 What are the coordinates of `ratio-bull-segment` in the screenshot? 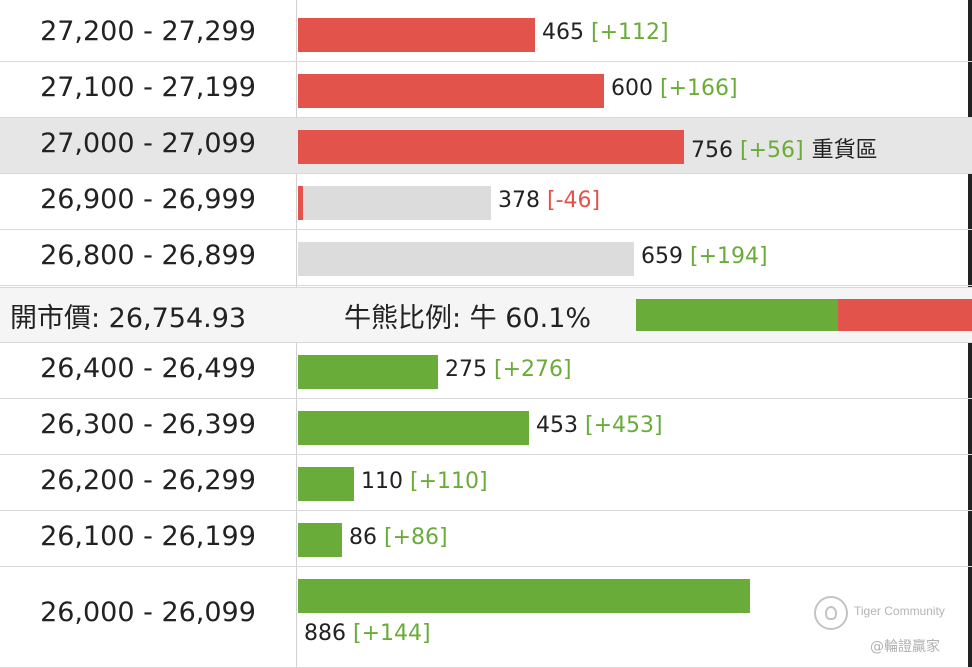 It's located at (737, 315).